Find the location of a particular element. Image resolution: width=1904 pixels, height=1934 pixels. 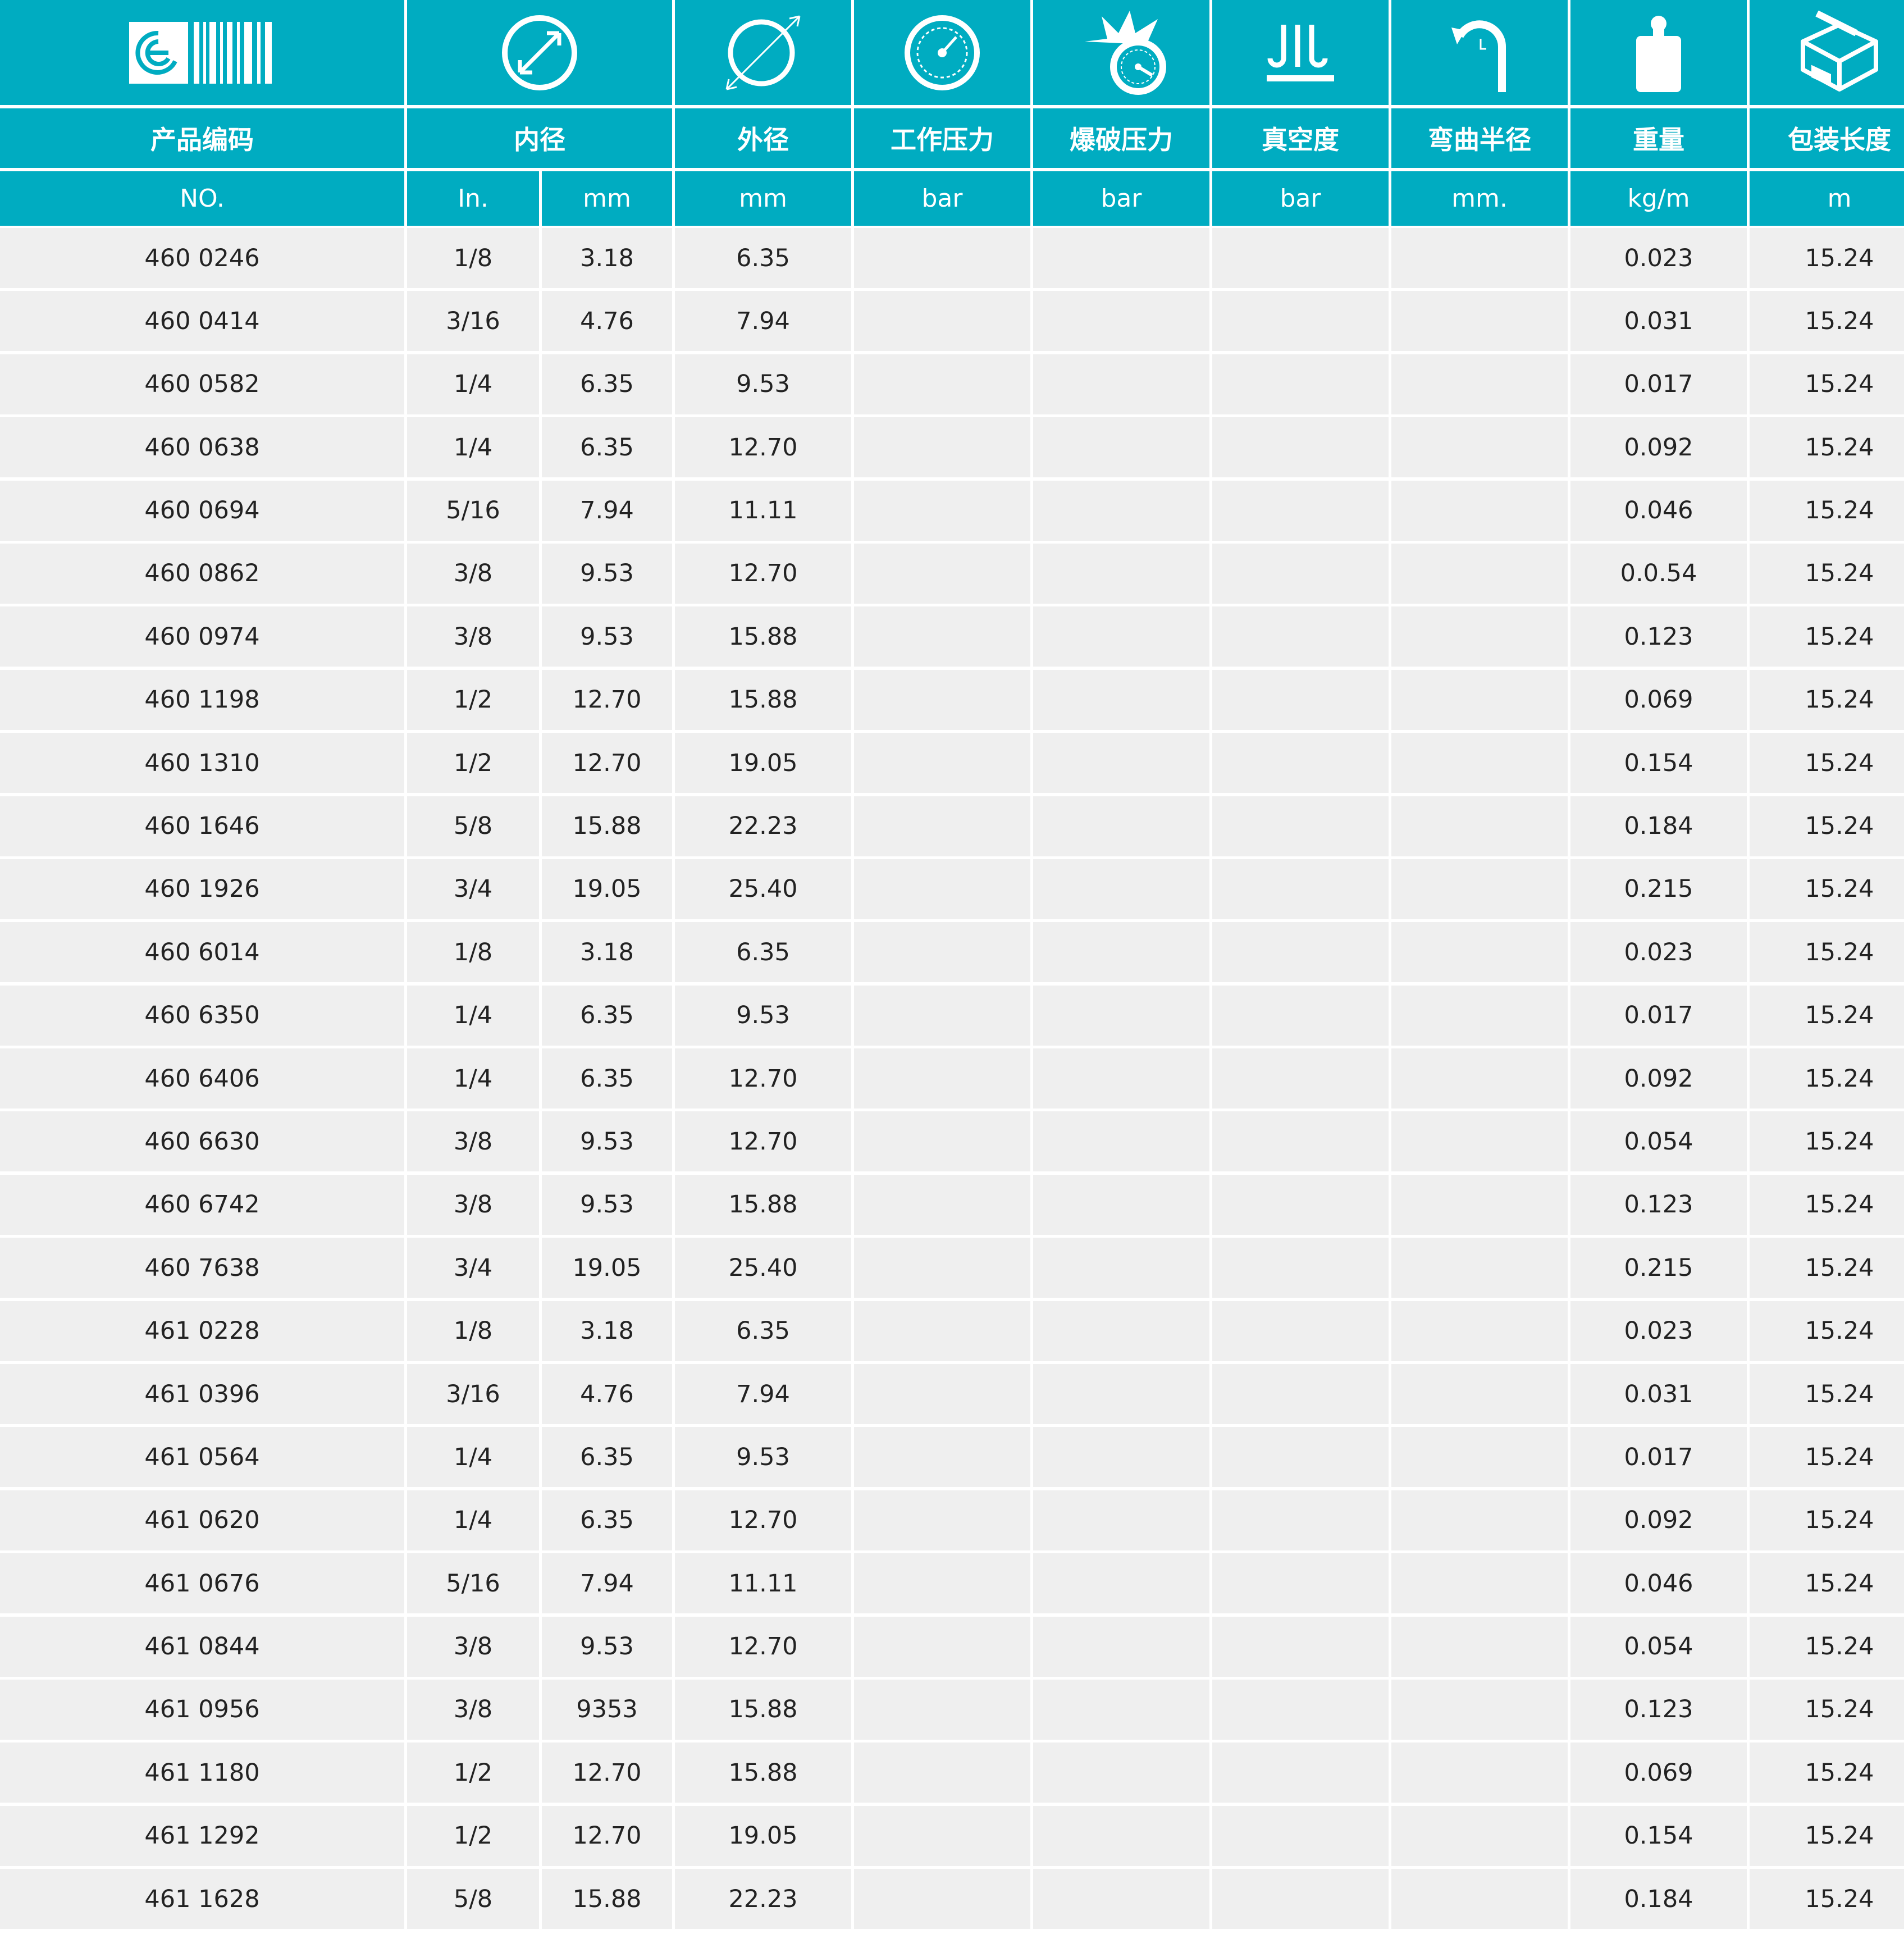

cell-inner-in: 5/8 is located at coordinates (473, 826).